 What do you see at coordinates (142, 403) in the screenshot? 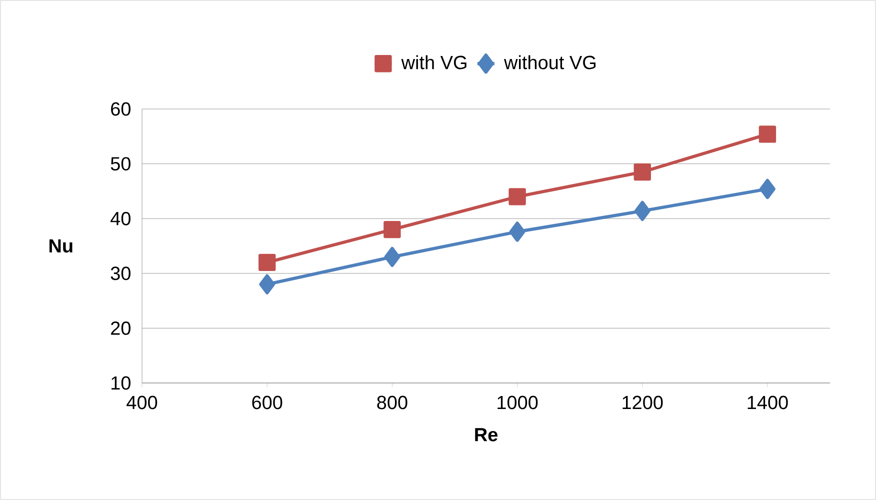
I see `x-tick-label: 400` at bounding box center [142, 403].